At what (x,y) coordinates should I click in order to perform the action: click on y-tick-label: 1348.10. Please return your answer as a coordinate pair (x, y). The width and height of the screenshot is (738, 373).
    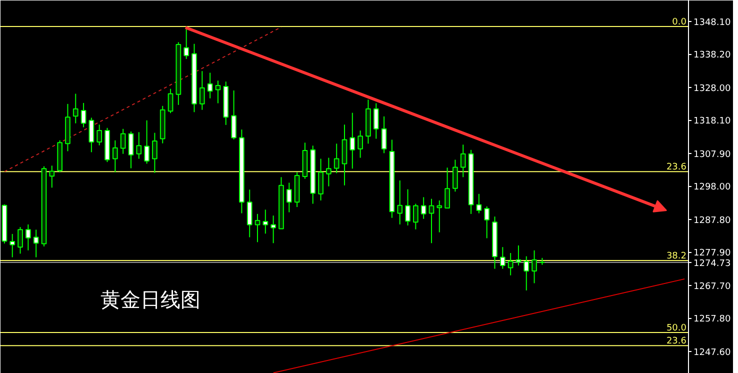
    Looking at the image, I should click on (712, 23).